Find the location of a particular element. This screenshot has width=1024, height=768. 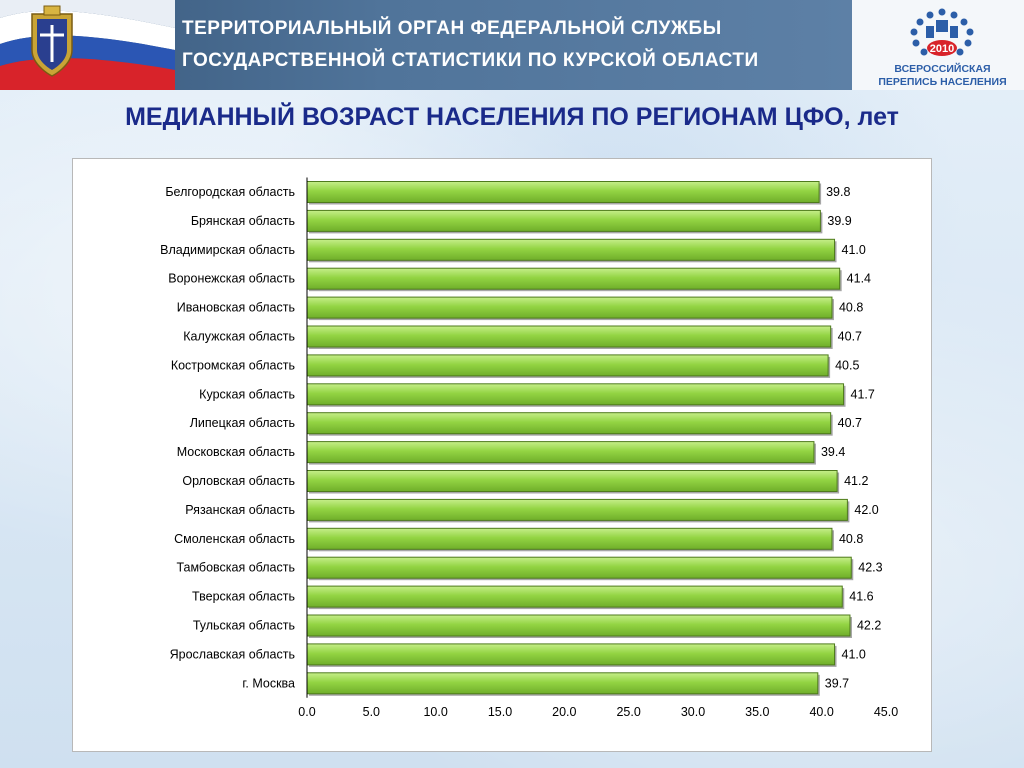

category-label: Воронежская область is located at coordinates (231, 279).